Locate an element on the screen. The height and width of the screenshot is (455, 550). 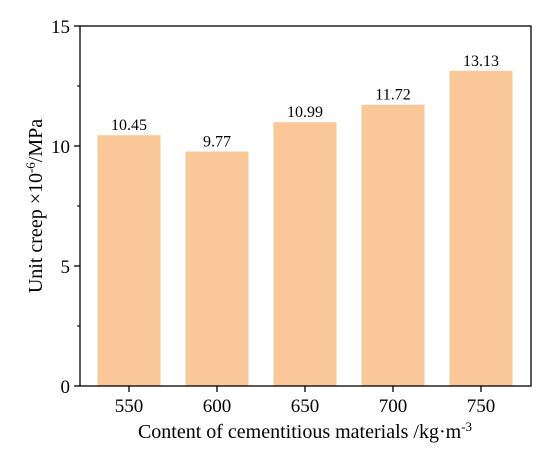
x-axis-ticks: 550 600 650 700 750 is located at coordinates (305, 401).